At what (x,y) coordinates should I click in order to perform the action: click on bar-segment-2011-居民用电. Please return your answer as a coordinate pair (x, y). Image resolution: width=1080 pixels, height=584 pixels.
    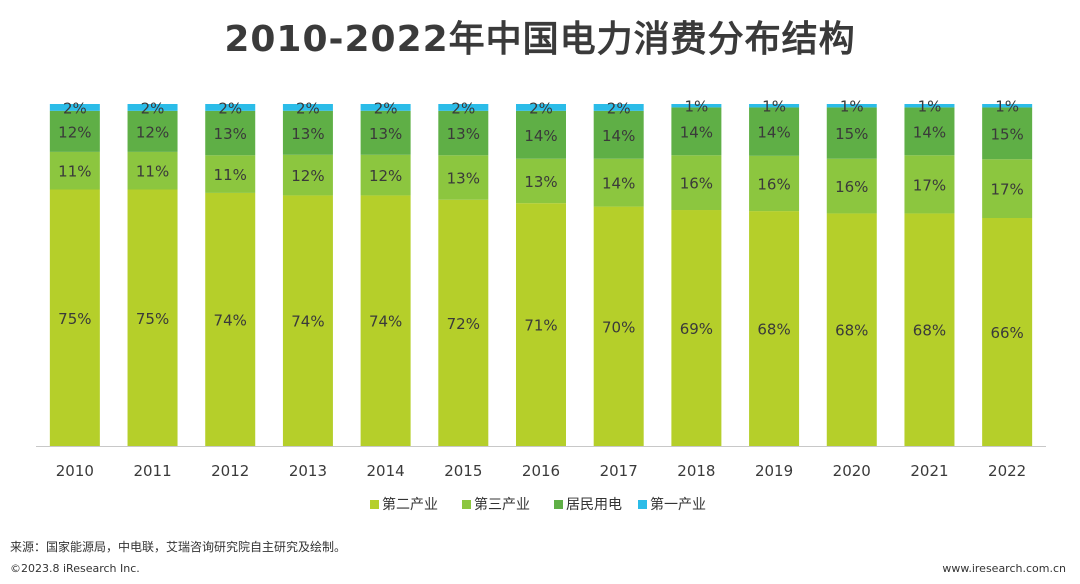
    Looking at the image, I should click on (152, 131).